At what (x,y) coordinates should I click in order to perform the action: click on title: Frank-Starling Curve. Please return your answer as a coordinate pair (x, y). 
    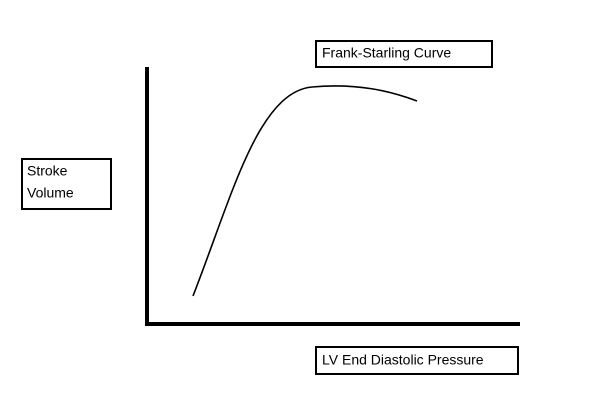
    Looking at the image, I should click on (386, 53).